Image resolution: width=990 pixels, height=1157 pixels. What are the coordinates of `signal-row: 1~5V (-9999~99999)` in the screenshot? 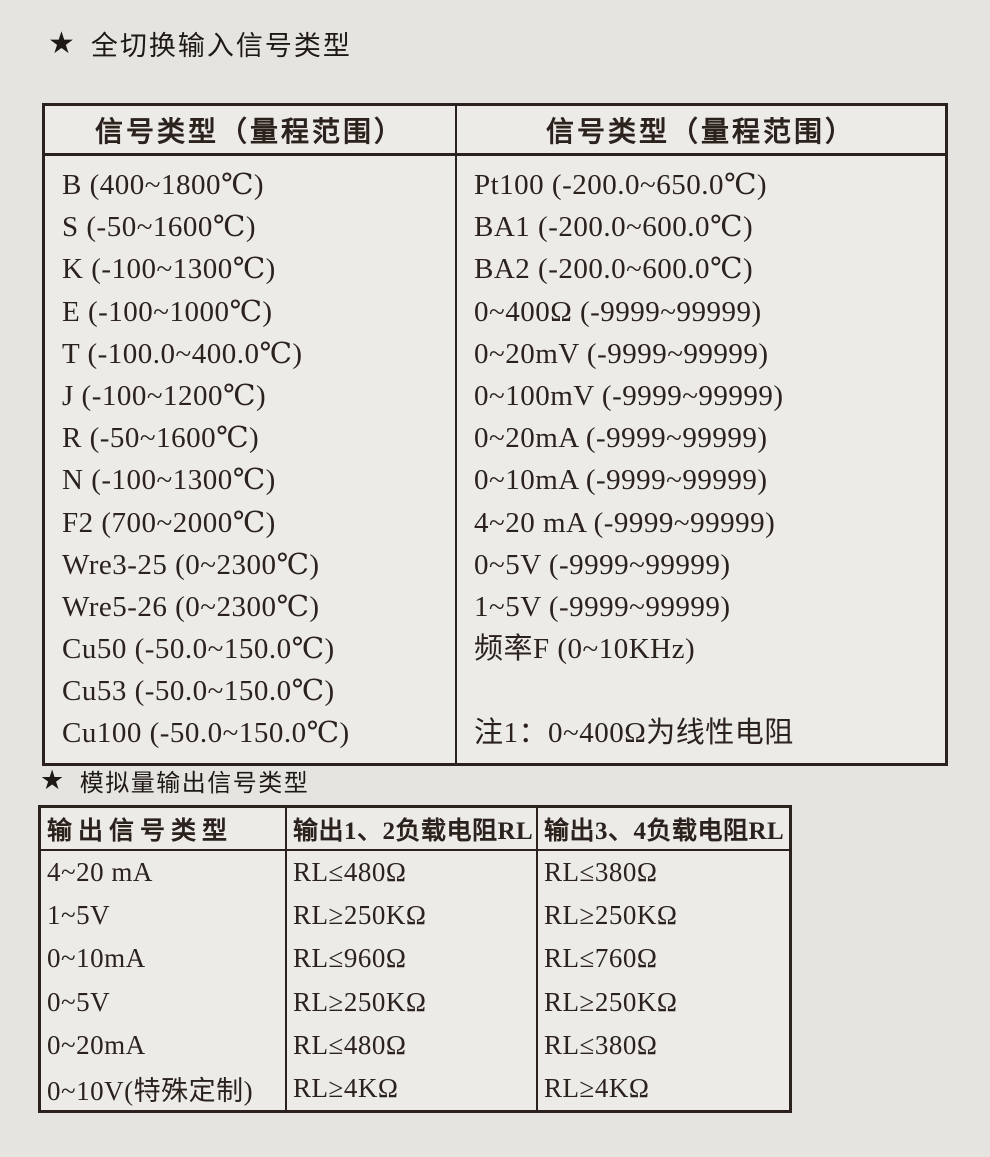 It's located at (602, 606).